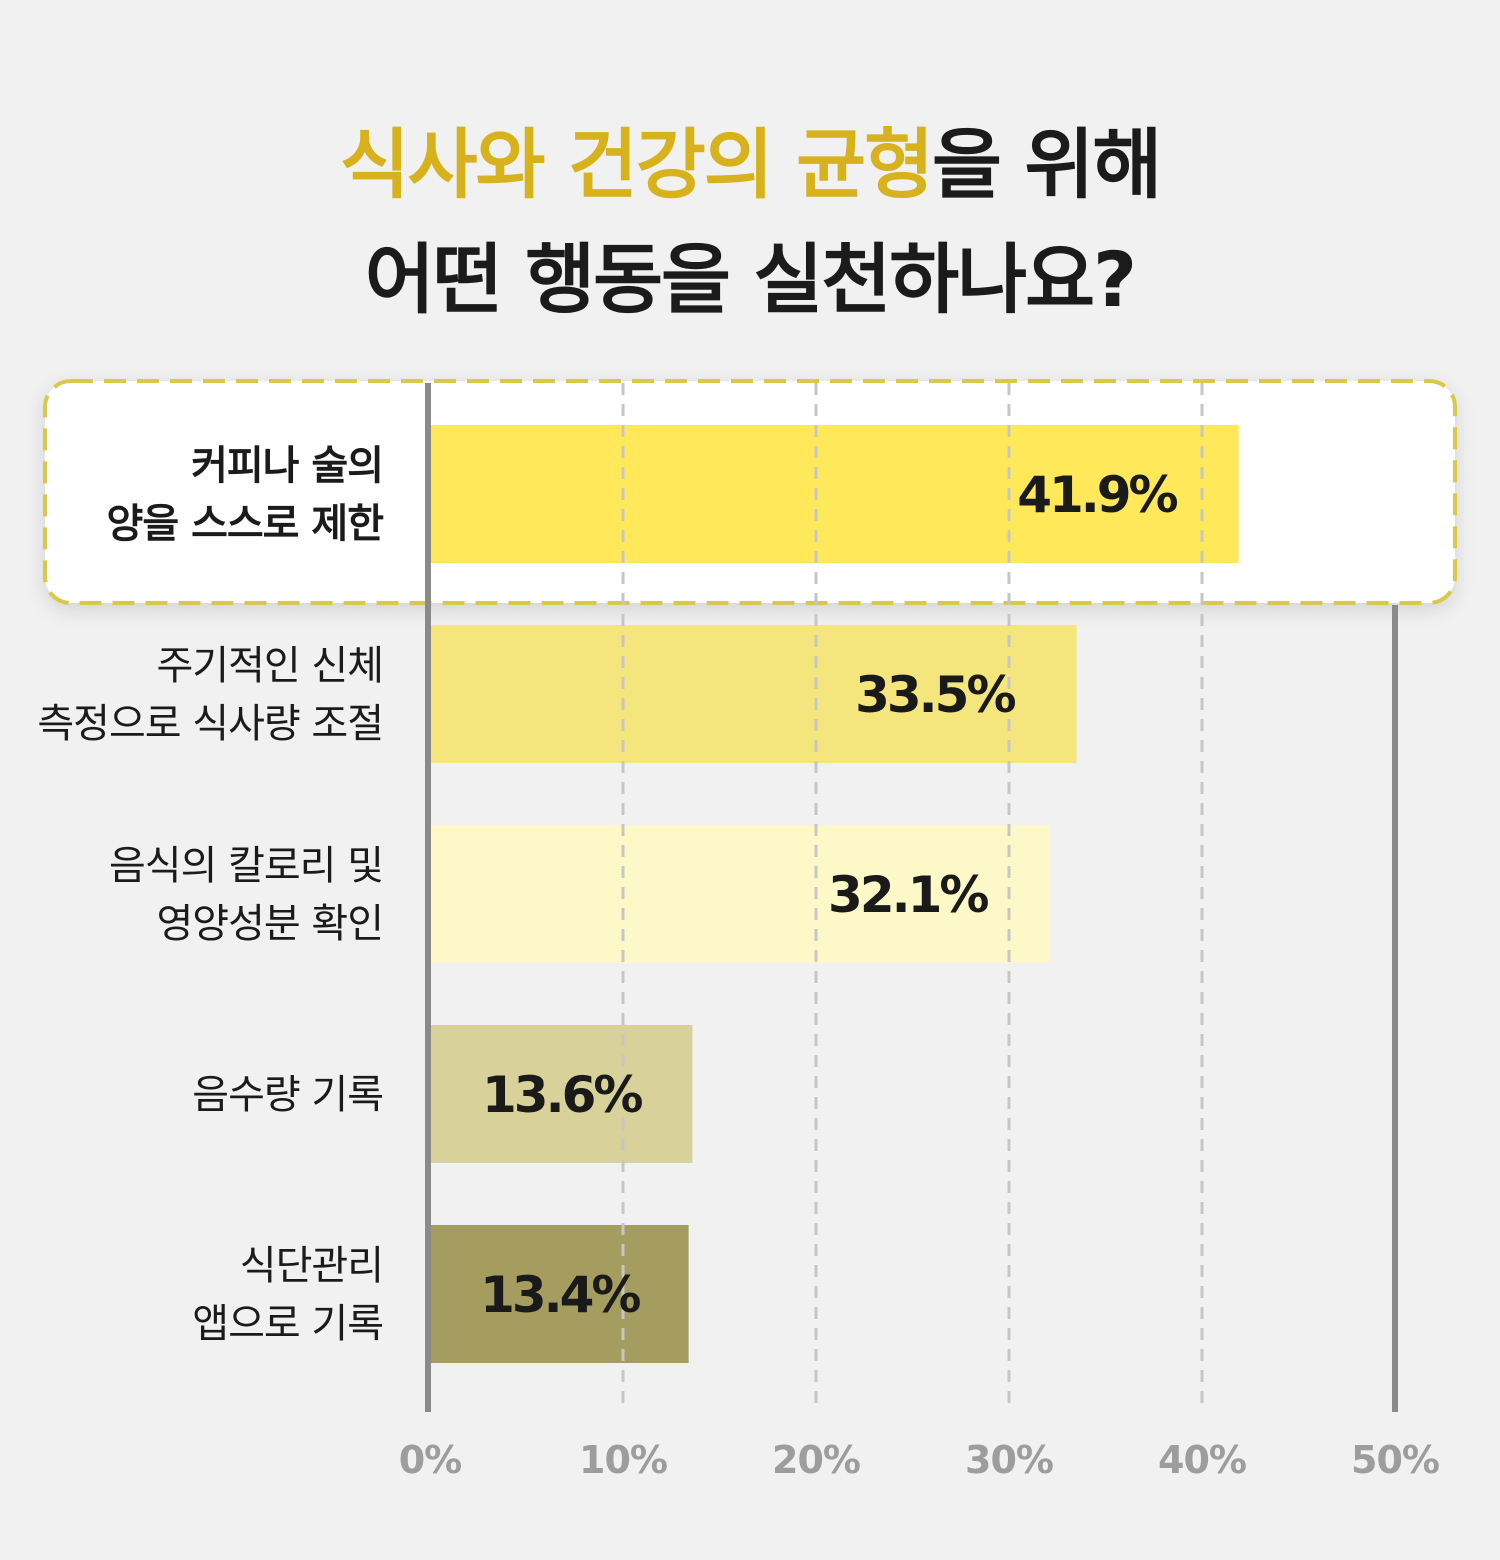 This screenshot has height=1560, width=1500. I want to click on chart-title-rest: 을 위해, so click(1047, 164).